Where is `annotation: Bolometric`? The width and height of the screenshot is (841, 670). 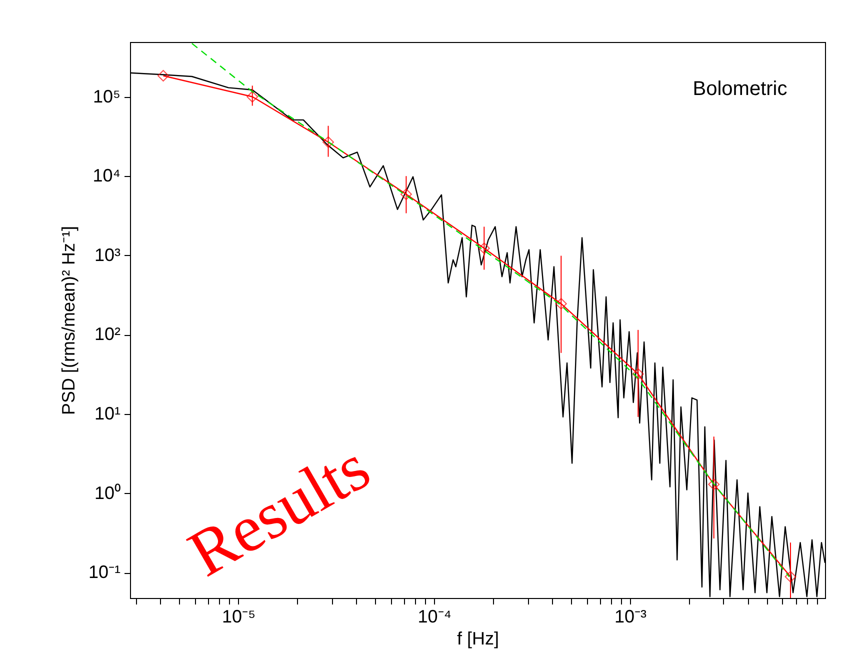 annotation: Bolometric is located at coordinates (740, 89).